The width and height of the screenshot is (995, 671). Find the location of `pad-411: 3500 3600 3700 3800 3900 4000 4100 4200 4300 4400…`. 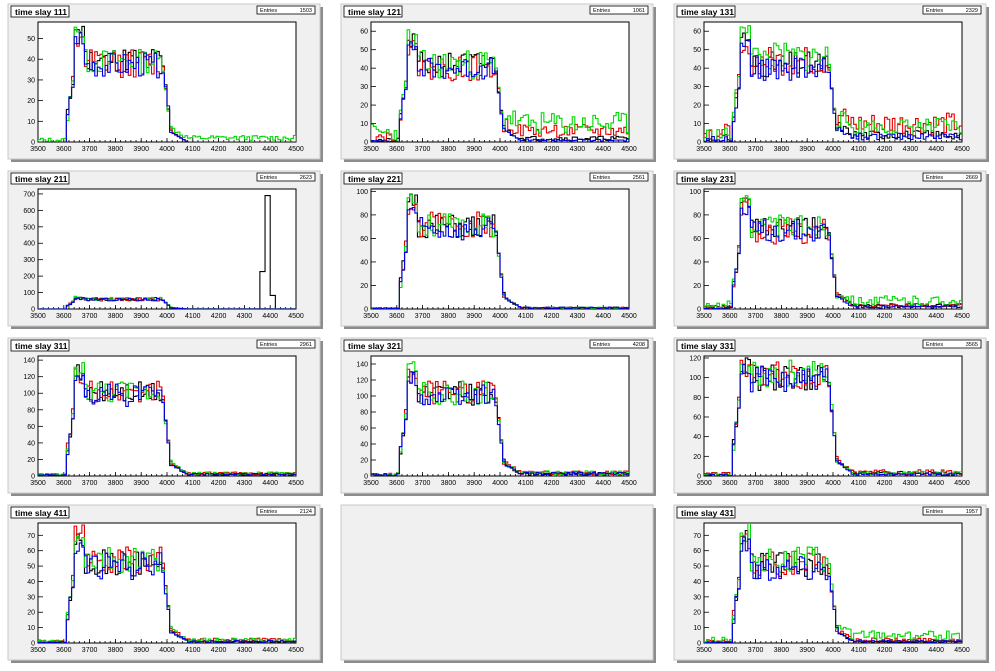

pad-411: 3500 3600 3700 3800 3900 4000 4100 4200 4300 4400… is located at coordinates (165, 583).